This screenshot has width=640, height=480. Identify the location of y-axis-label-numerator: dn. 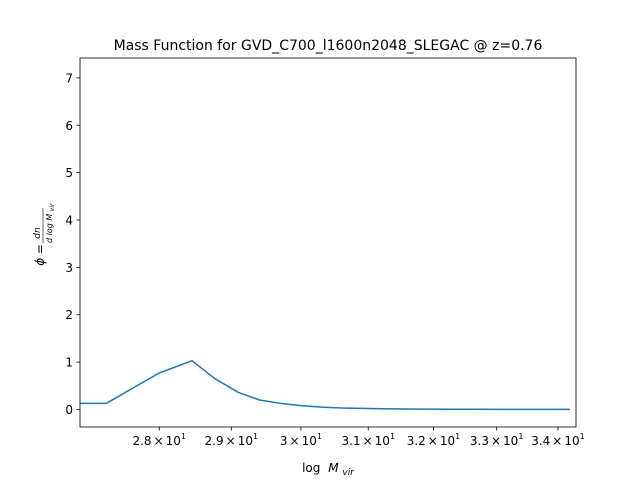
(38, 233).